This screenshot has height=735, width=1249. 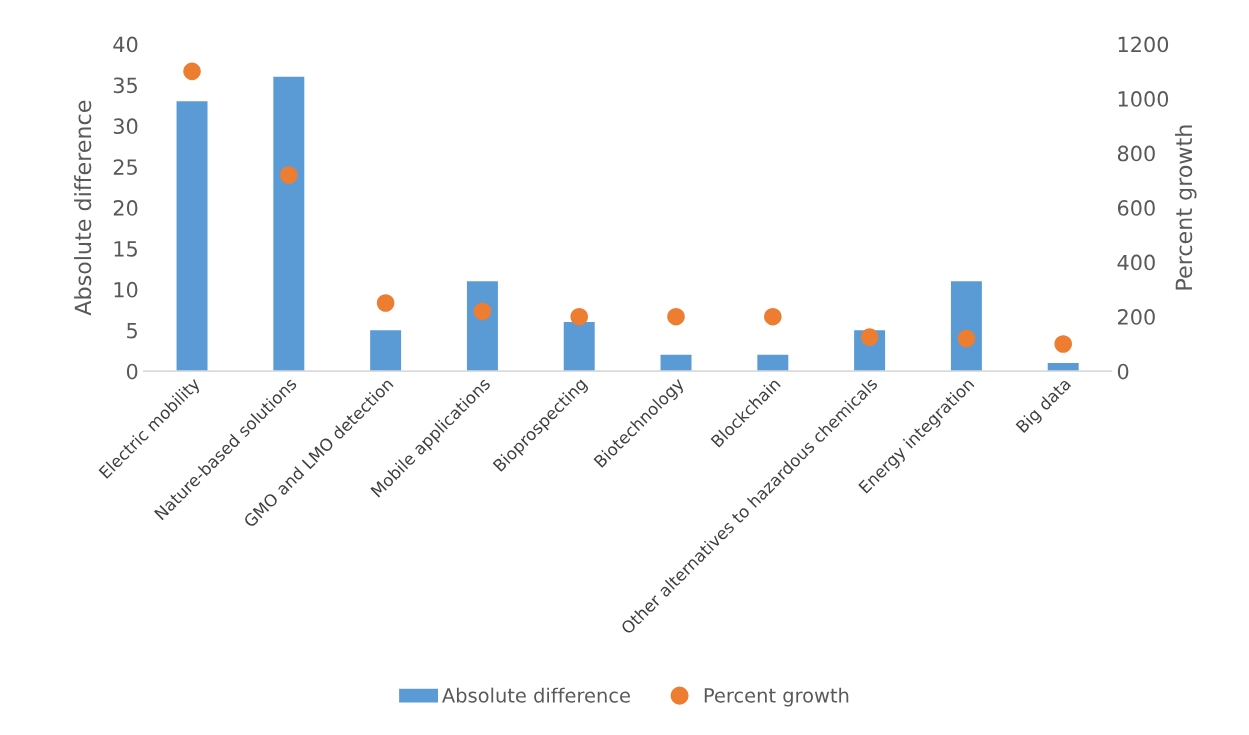 What do you see at coordinates (125, 208) in the screenshot?
I see `y-tick-label: 20` at bounding box center [125, 208].